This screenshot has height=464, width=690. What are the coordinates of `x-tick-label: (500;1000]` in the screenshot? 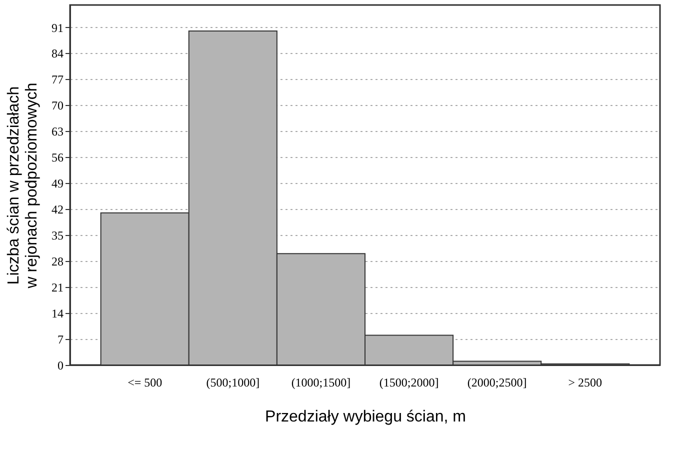 It's located at (233, 383).